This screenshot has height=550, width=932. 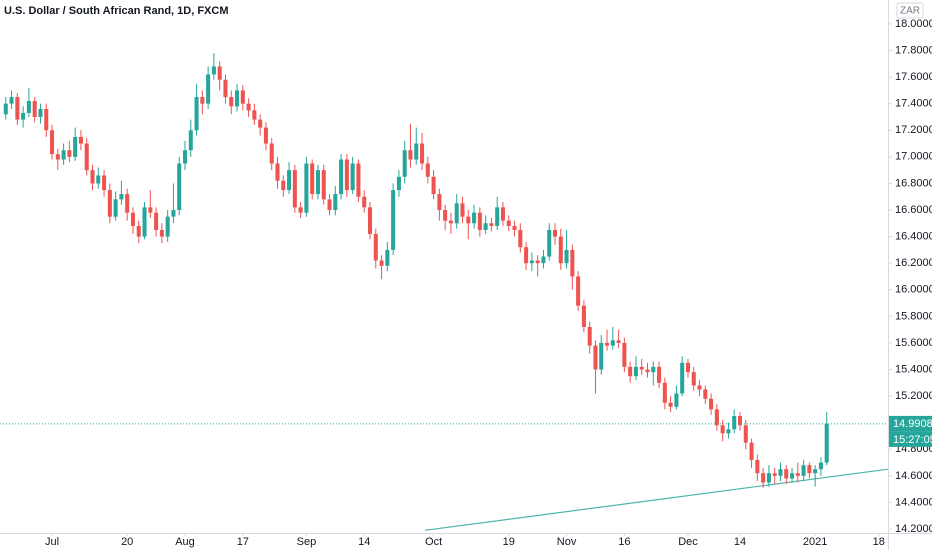 I want to click on countdown-box, so click(x=910, y=439).